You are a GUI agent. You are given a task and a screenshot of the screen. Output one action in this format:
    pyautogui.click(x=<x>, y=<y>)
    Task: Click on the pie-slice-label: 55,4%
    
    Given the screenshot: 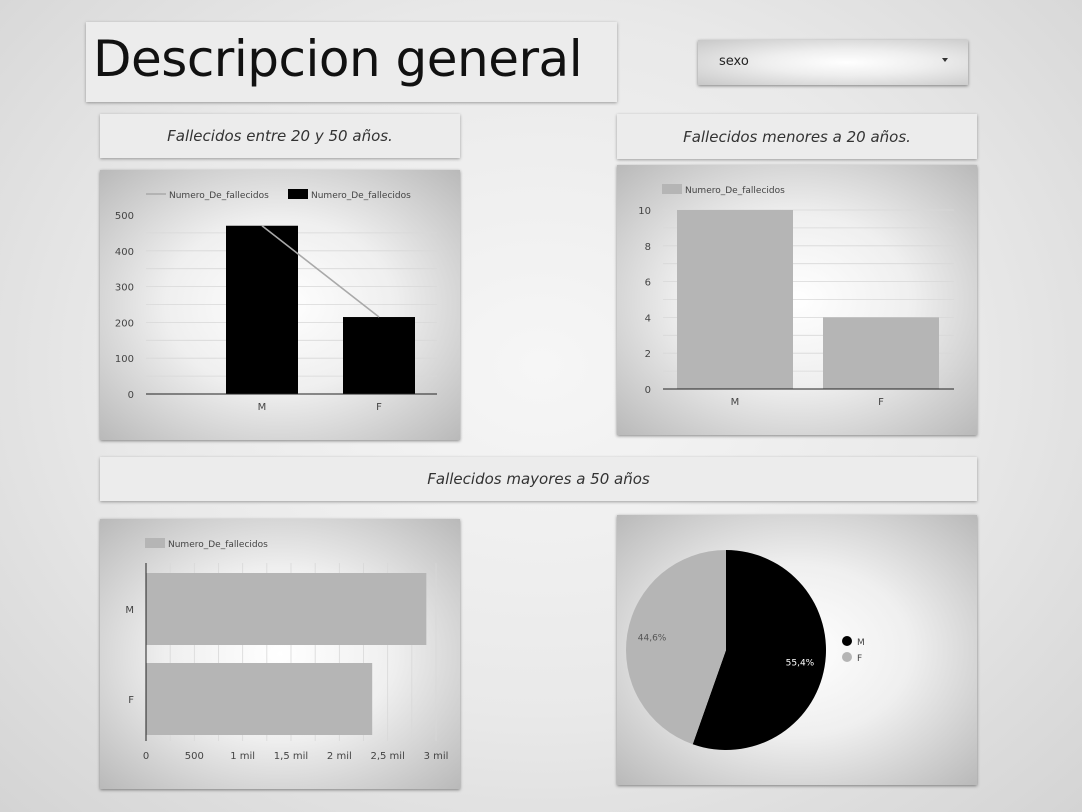 What is the action you would take?
    pyautogui.click(x=800, y=664)
    